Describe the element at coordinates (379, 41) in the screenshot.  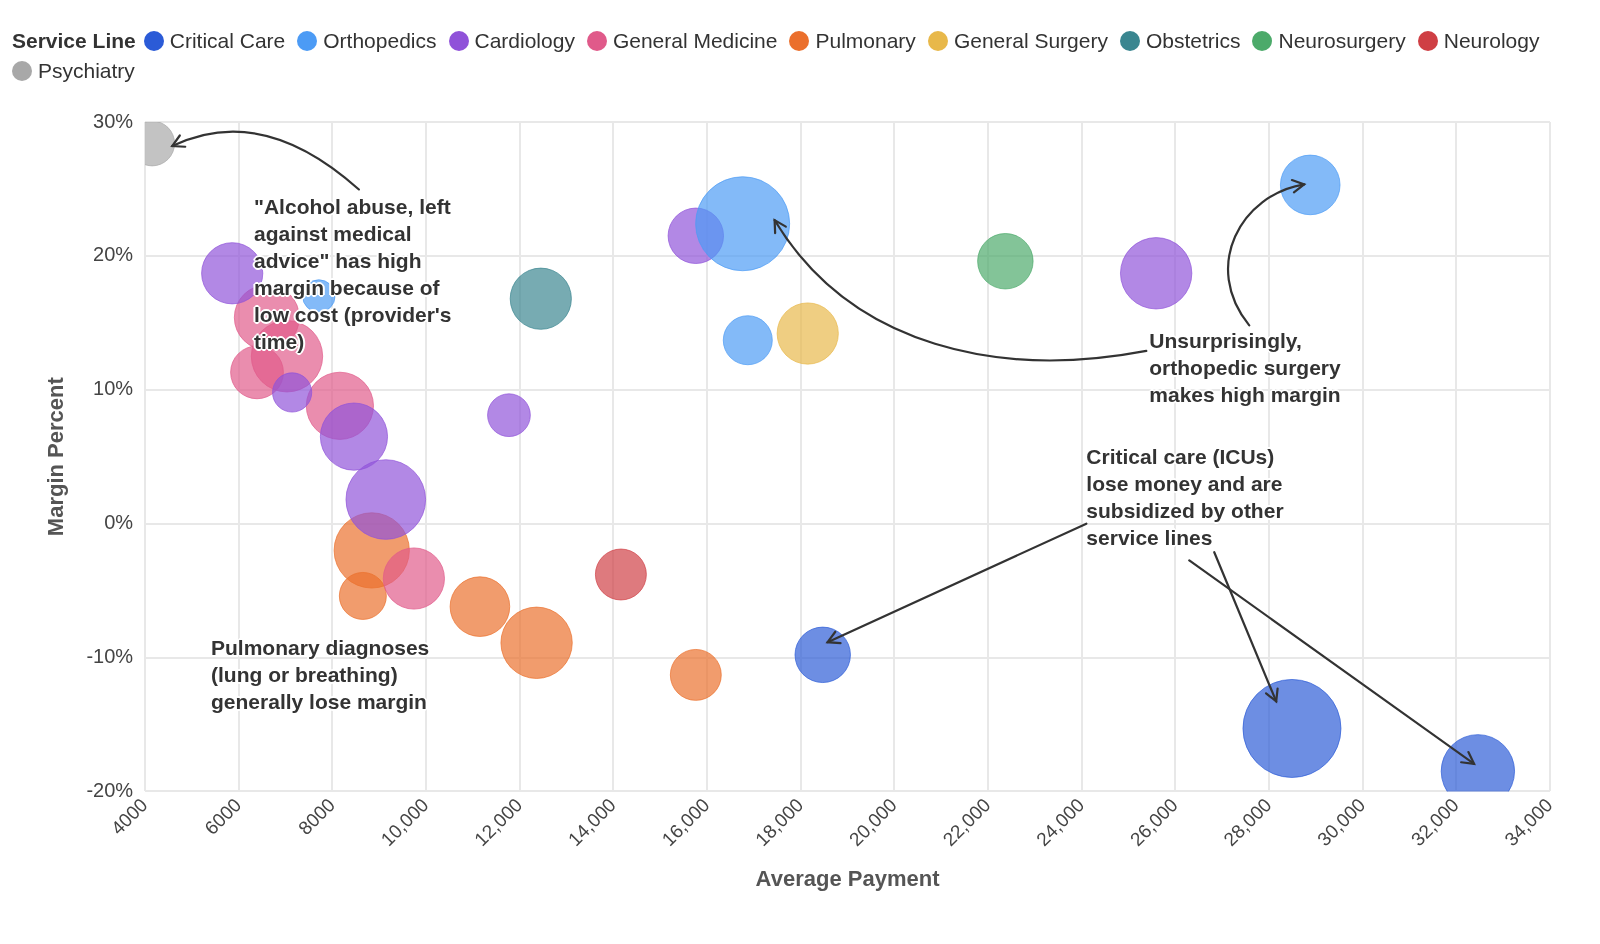
I see `legend-label: Orthopedics` at that location.